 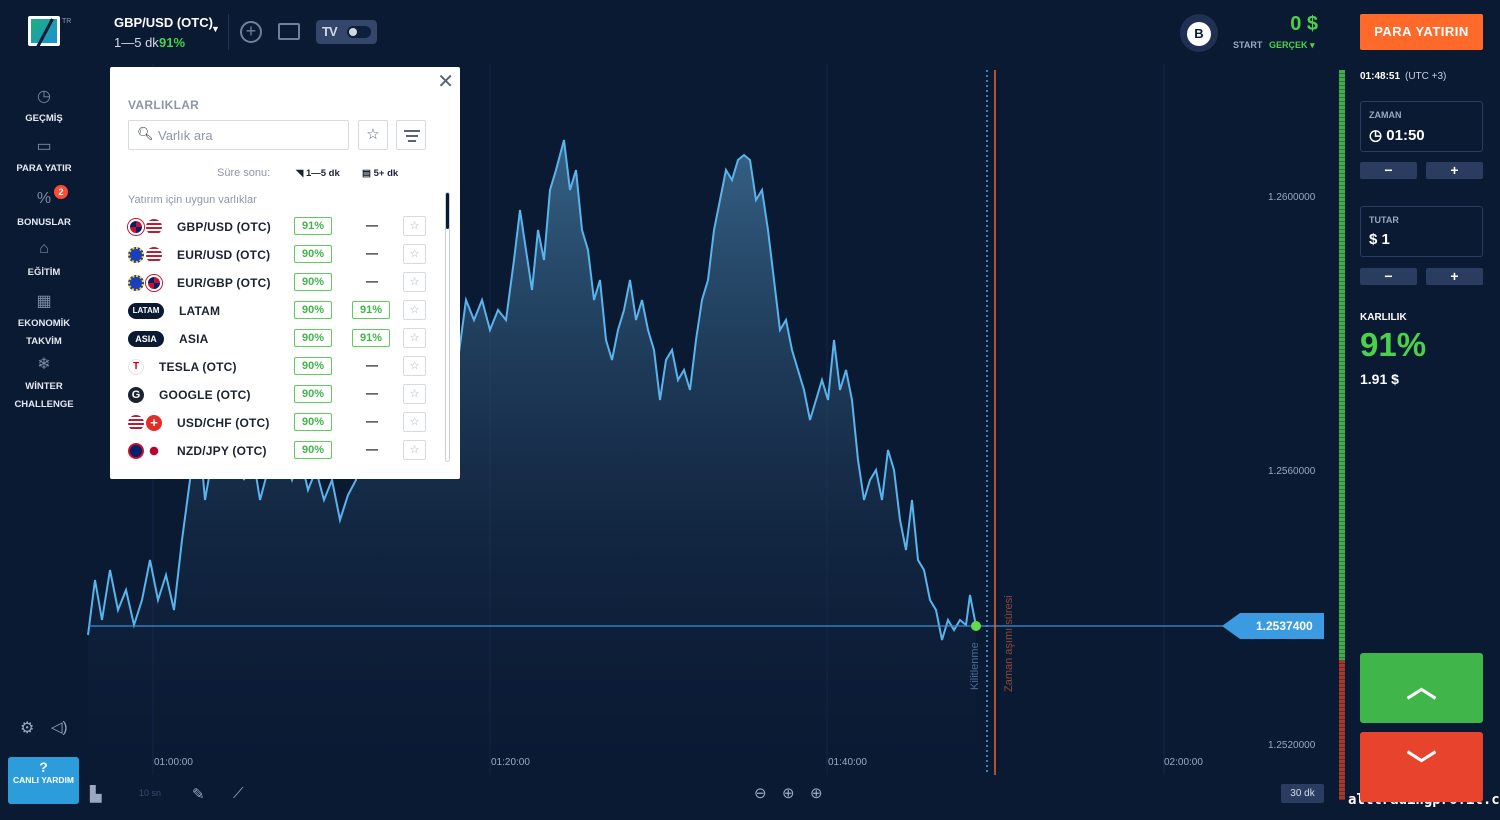 What do you see at coordinates (788, 793) in the screenshot?
I see `center-chart-icon: ⊕` at bounding box center [788, 793].